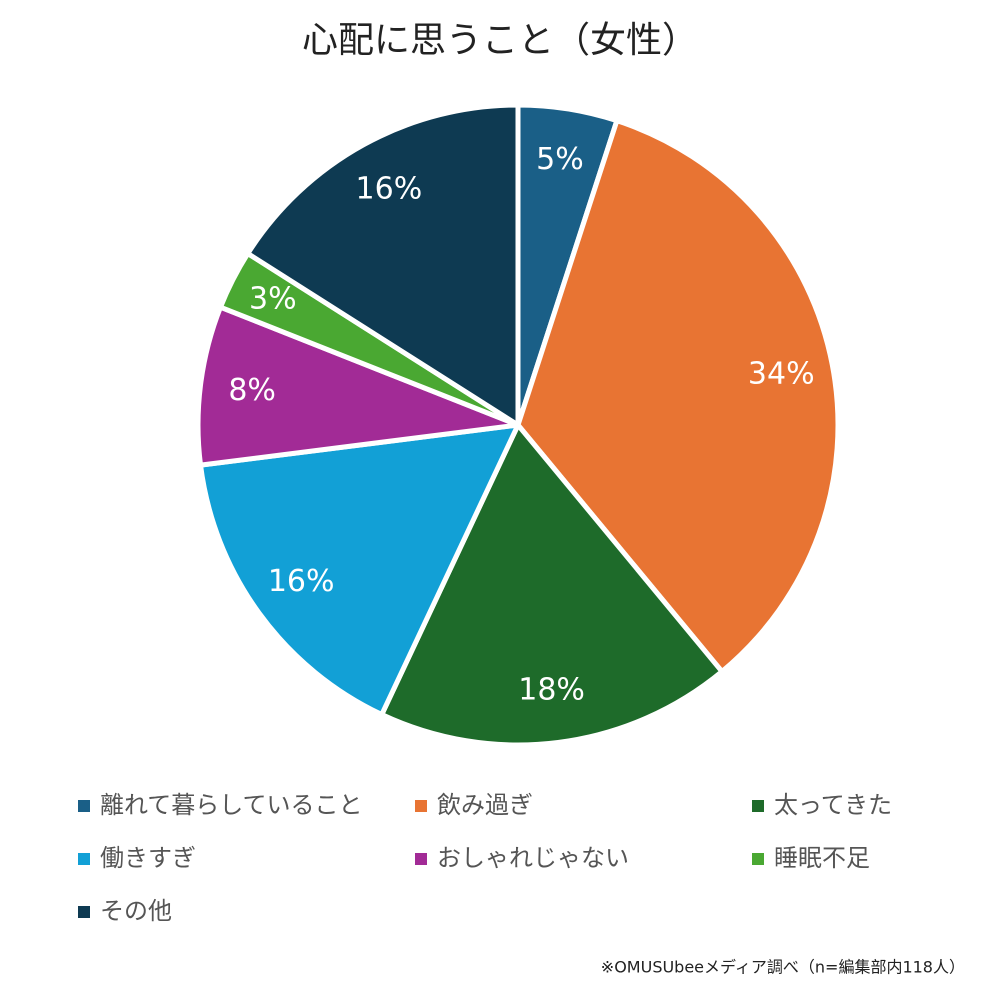 The image size is (1000, 1000). What do you see at coordinates (231, 805) in the screenshot?
I see `legend-label: 離れて暮らしていること` at bounding box center [231, 805].